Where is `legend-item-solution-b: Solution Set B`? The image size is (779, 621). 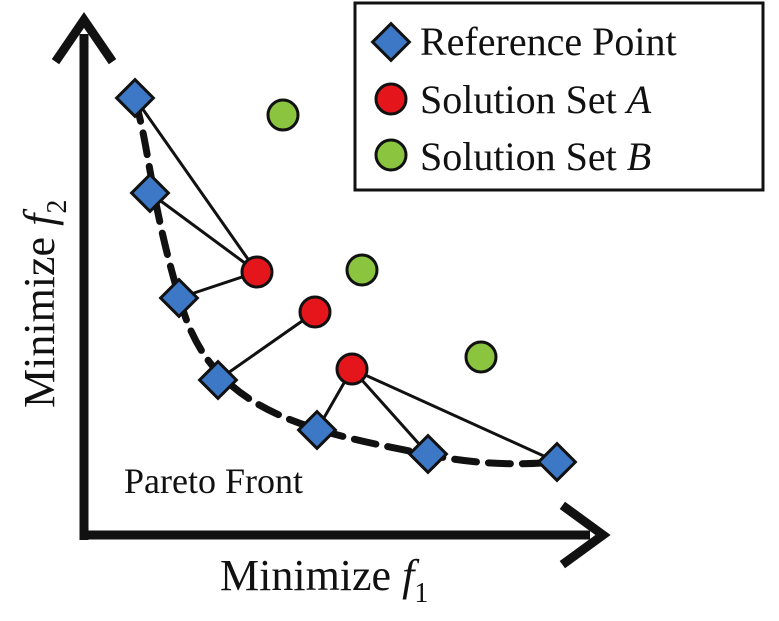 legend-item-solution-b: Solution Set B is located at coordinates (535, 156).